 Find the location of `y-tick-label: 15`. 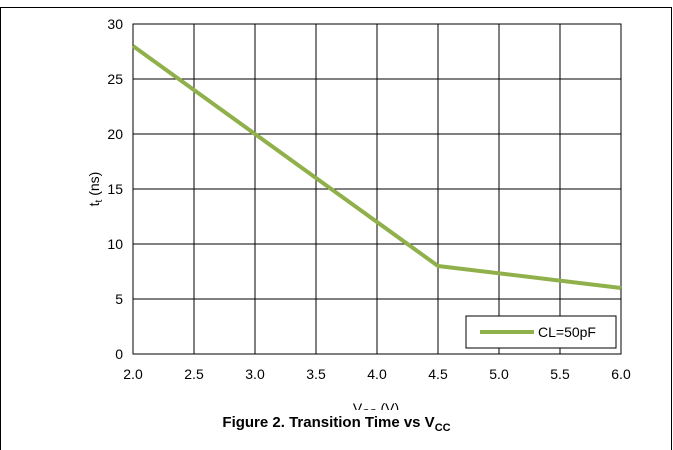

y-tick-label: 15 is located at coordinates (115, 189).